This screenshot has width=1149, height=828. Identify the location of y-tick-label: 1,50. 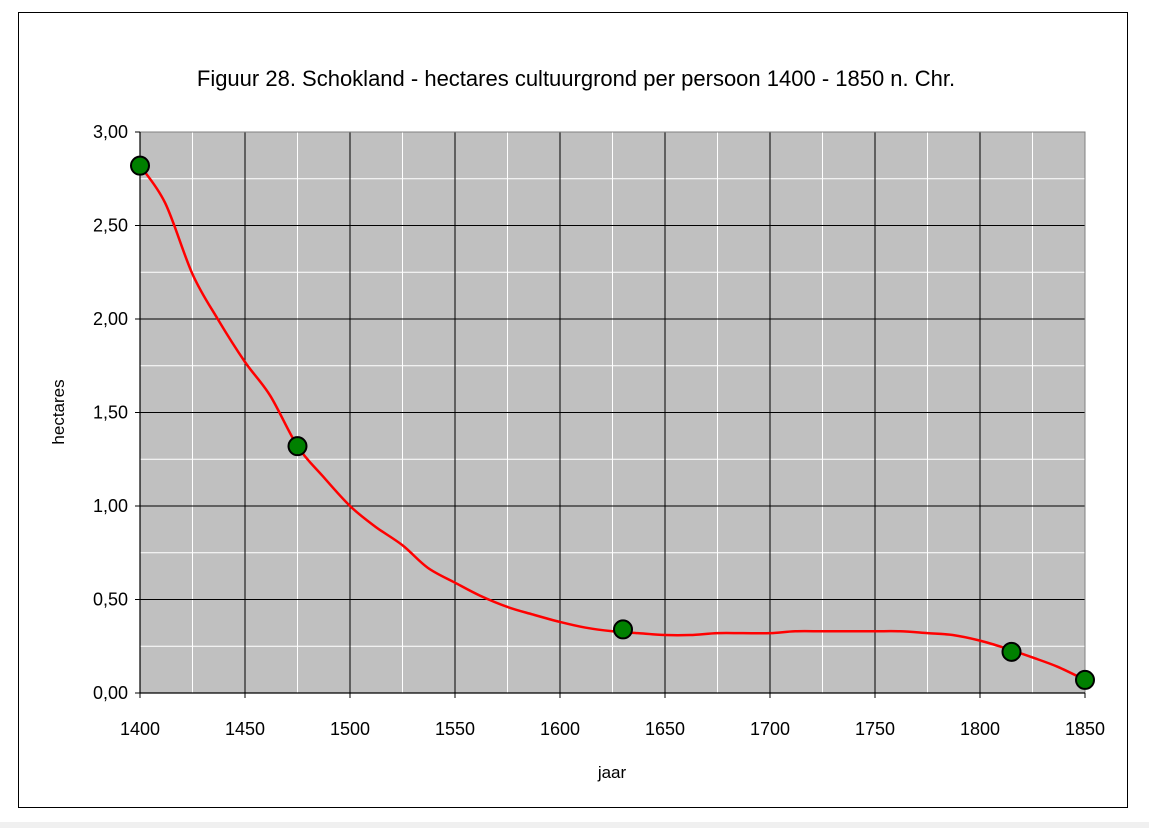
(110, 413).